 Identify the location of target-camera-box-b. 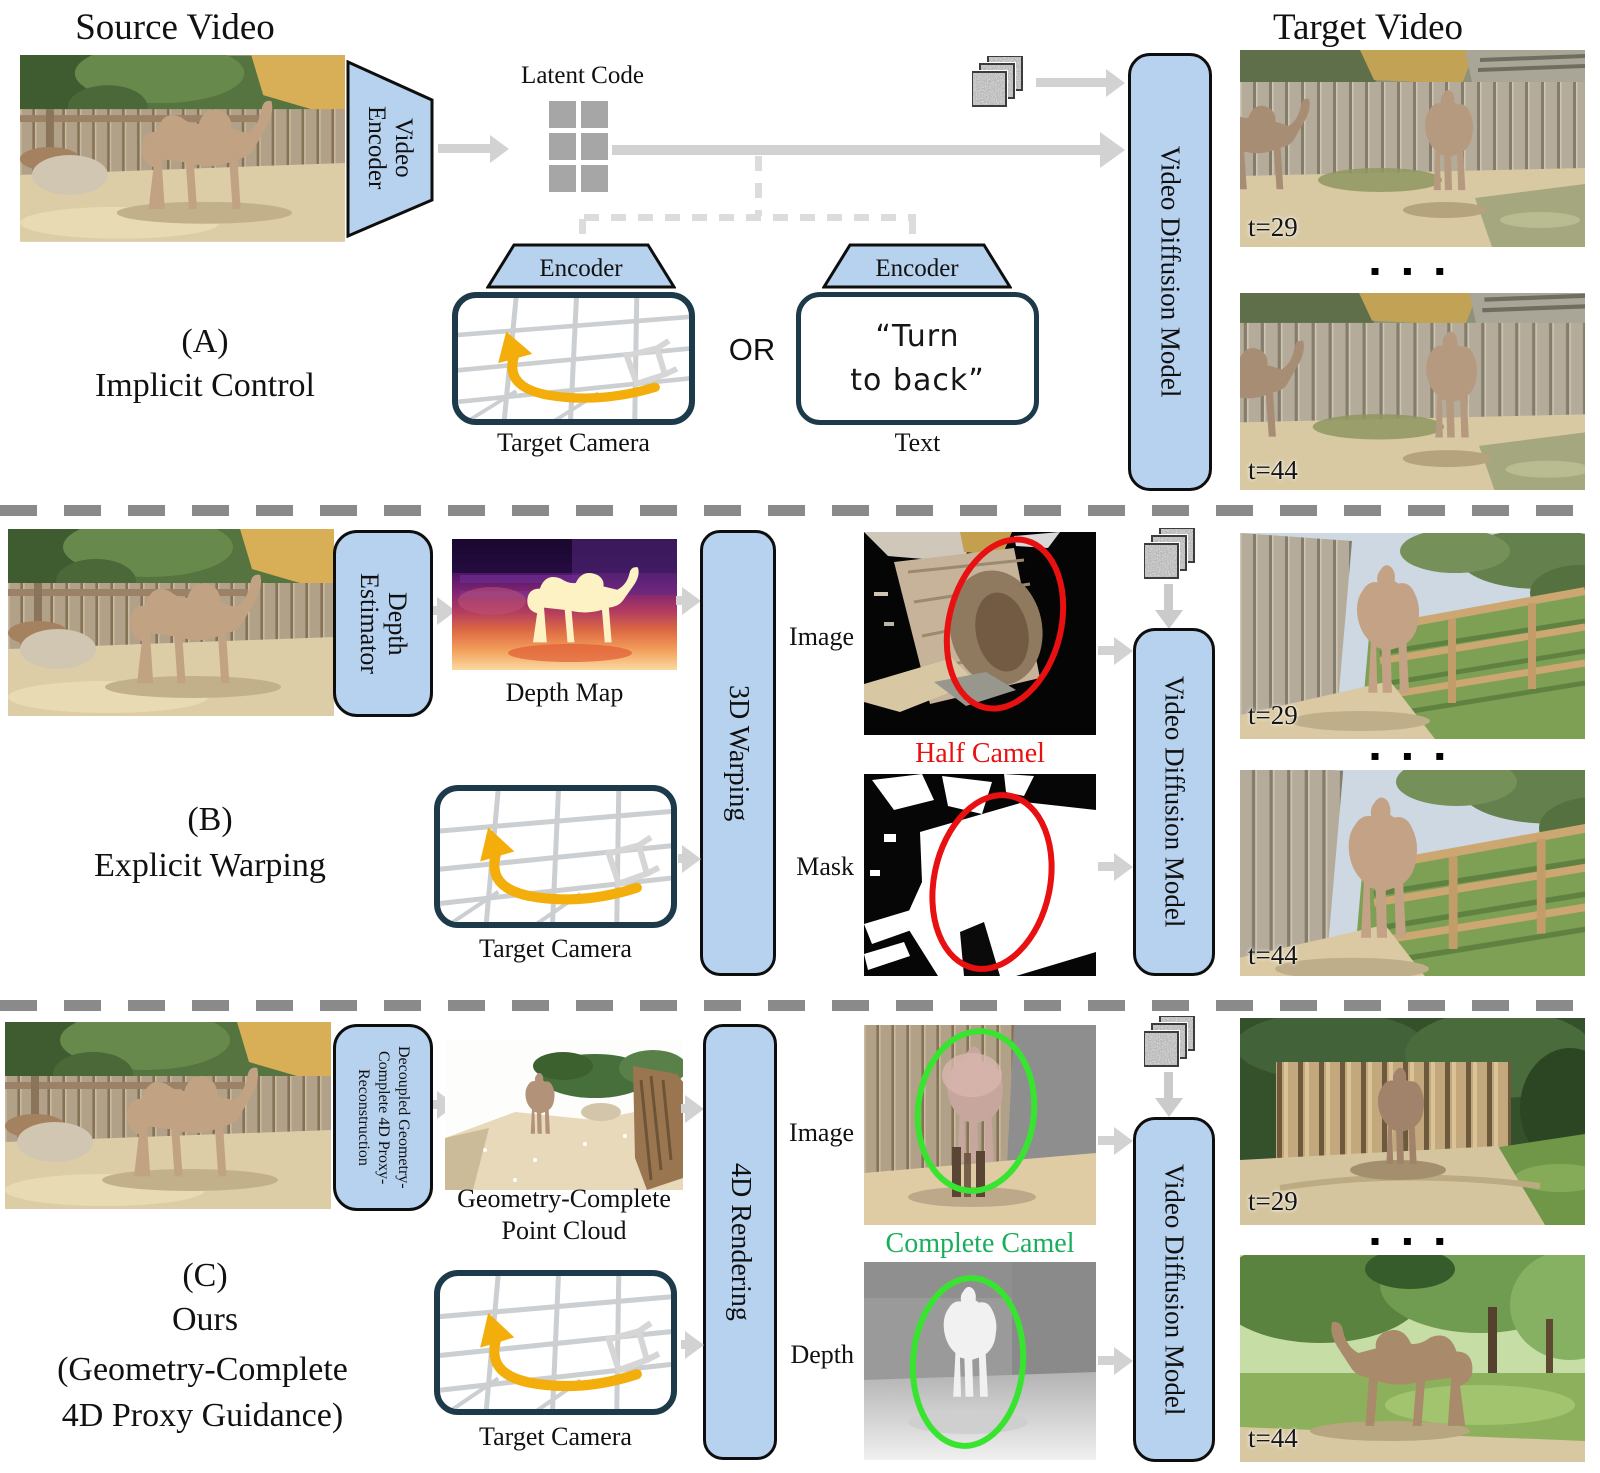
(555, 856).